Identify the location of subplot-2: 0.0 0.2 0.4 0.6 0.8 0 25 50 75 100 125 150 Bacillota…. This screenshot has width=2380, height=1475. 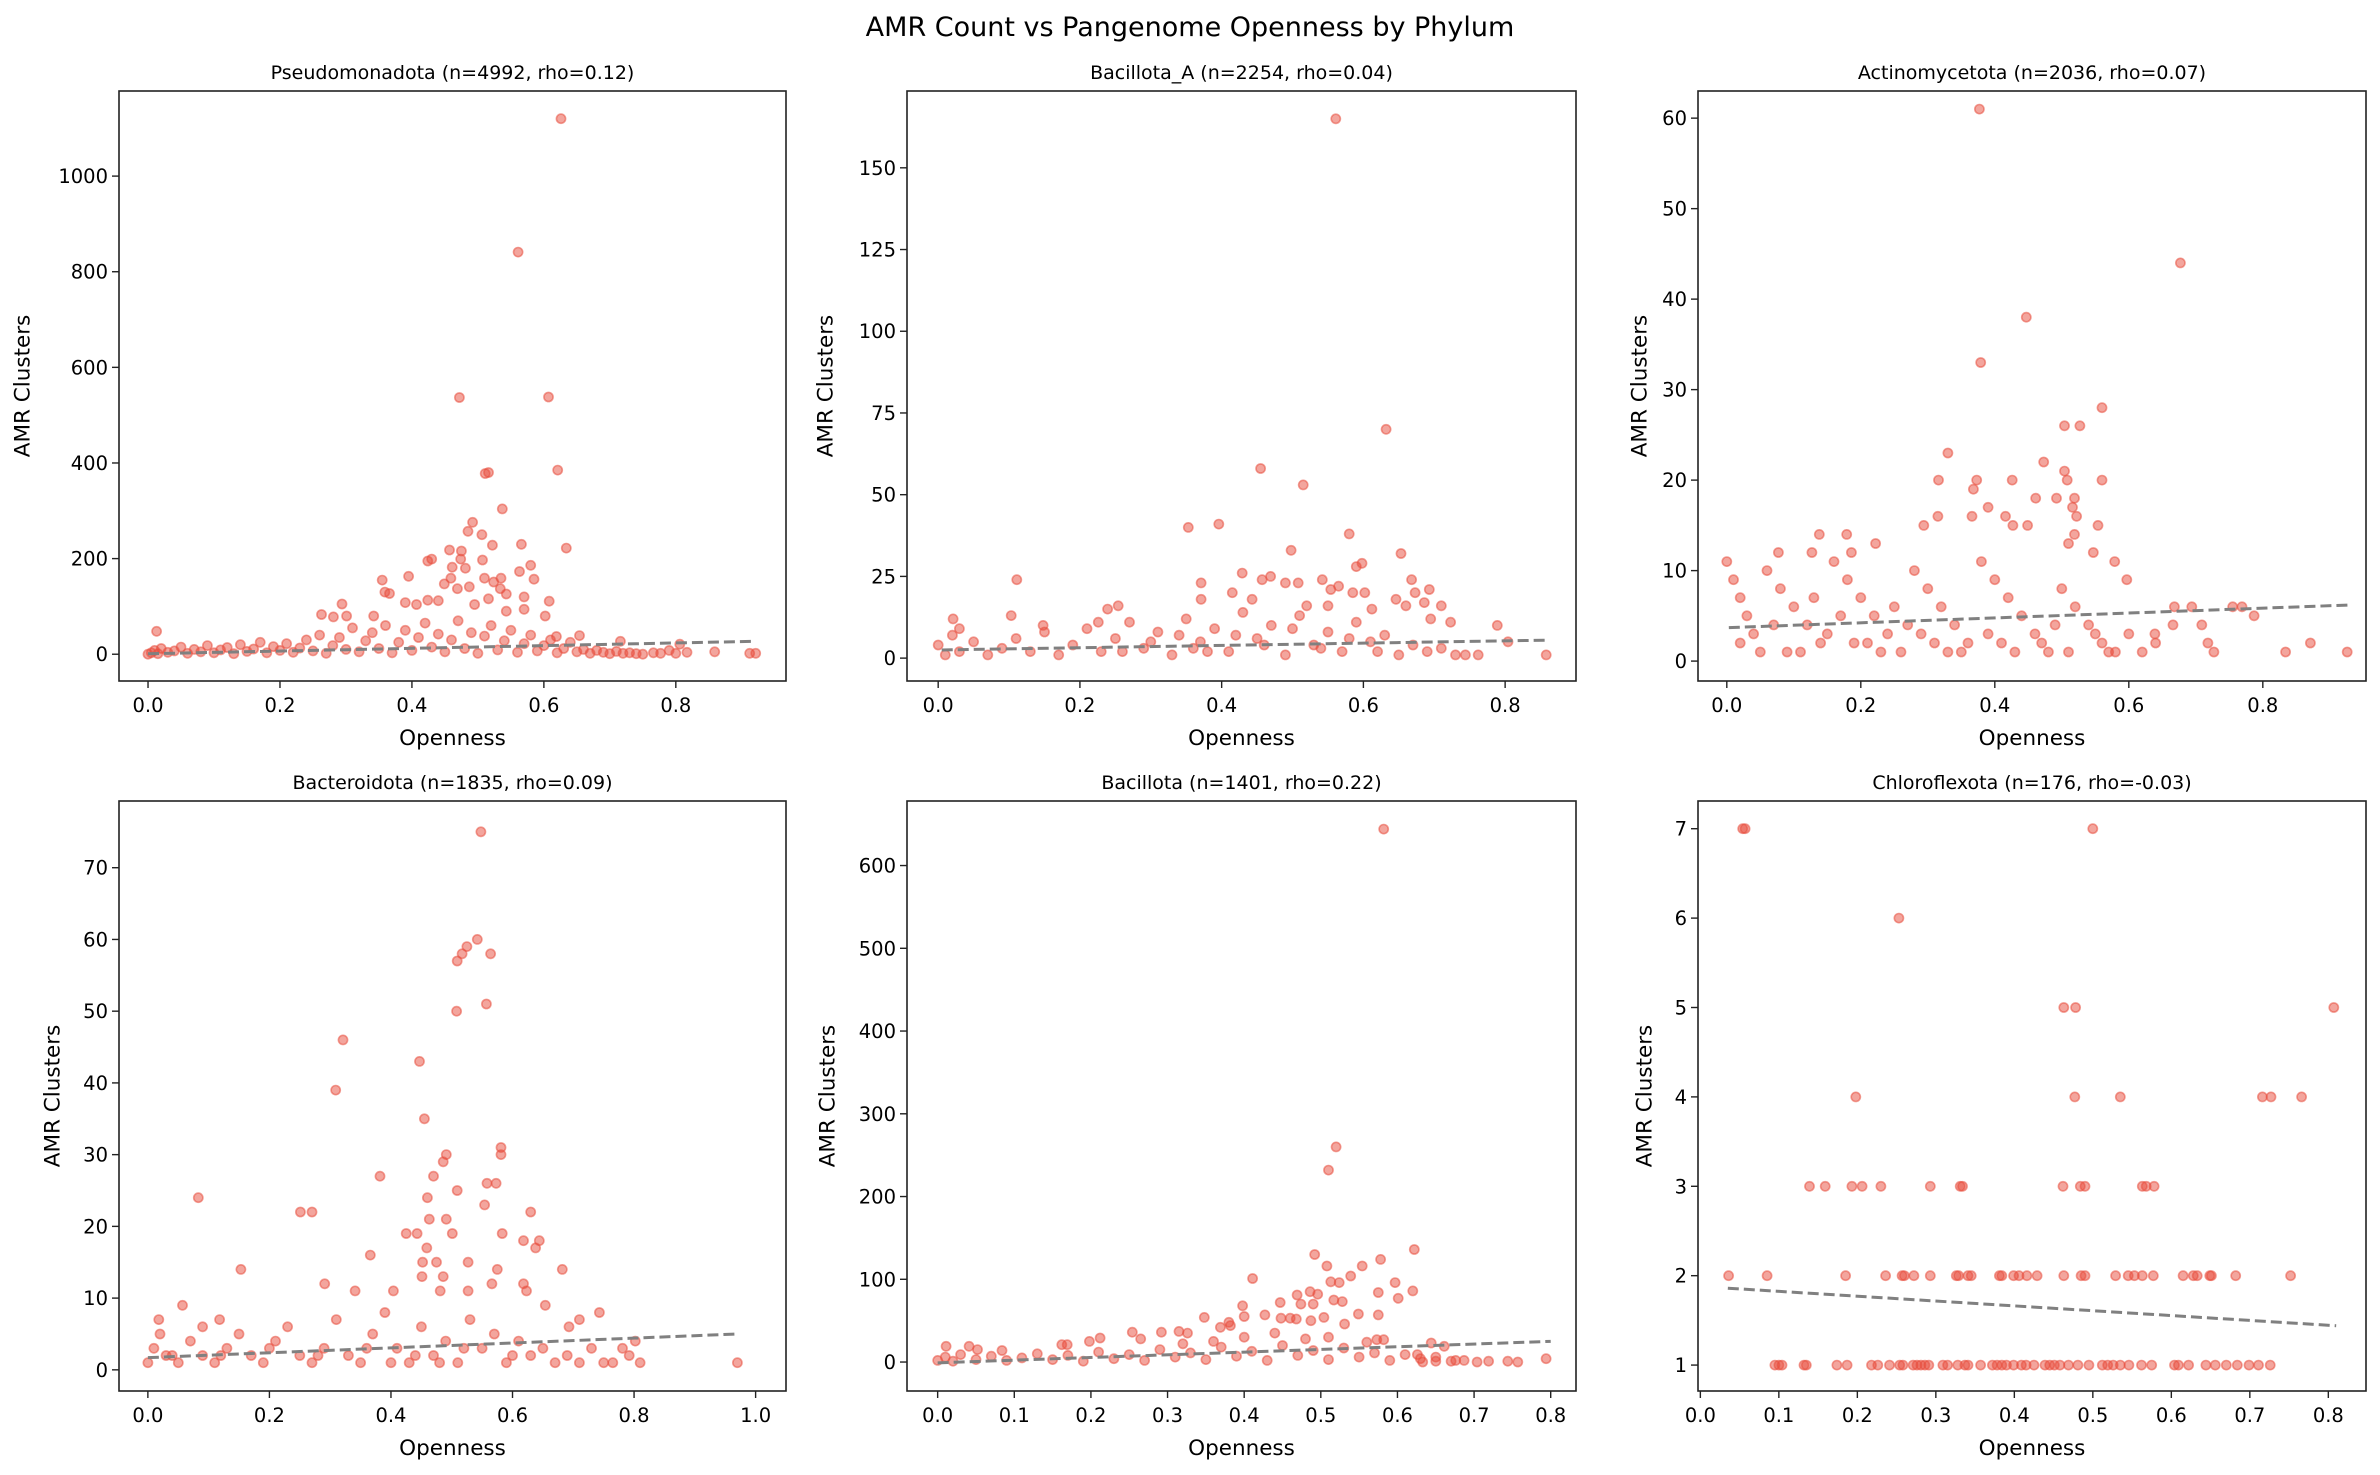
(1195, 406).